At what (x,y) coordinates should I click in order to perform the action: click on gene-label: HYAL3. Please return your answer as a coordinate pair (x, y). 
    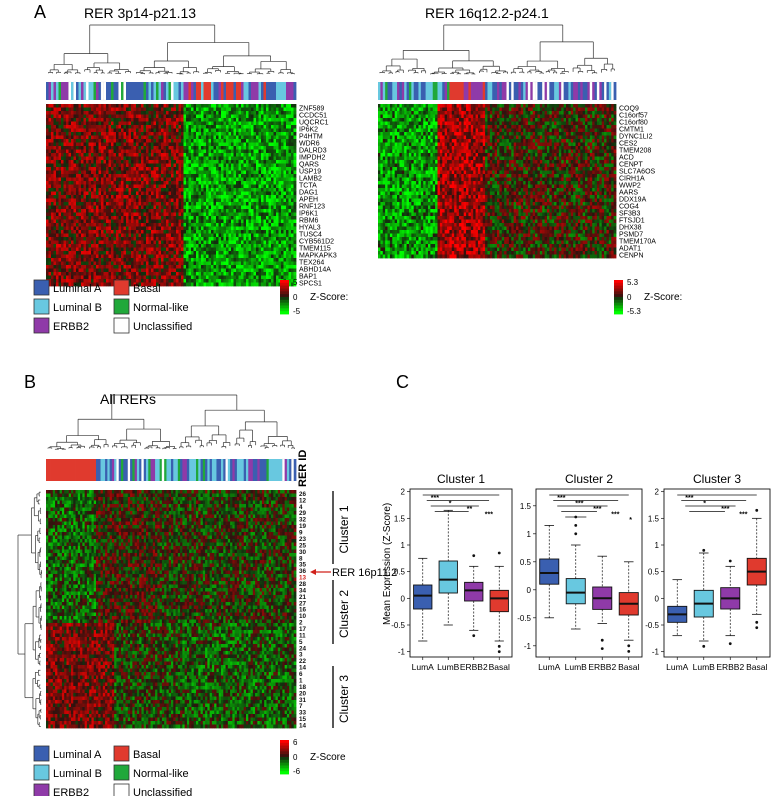
    Looking at the image, I should click on (310, 228).